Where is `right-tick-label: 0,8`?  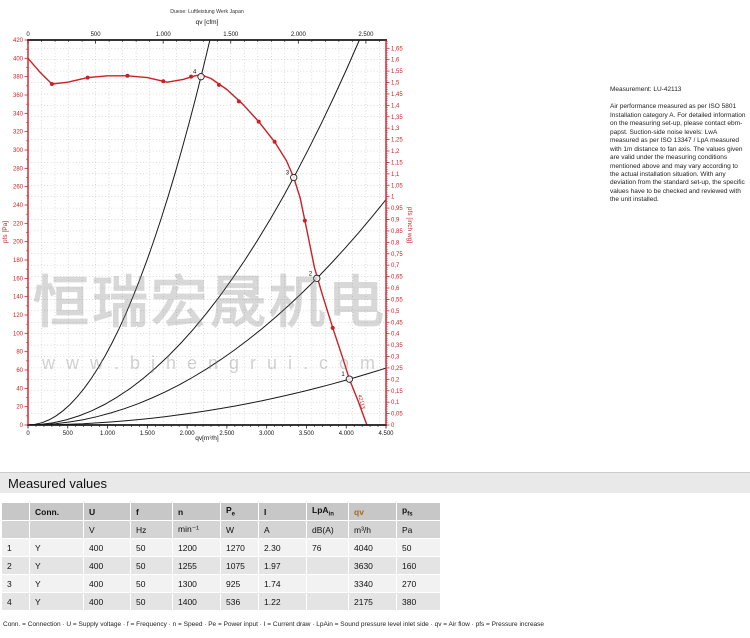 right-tick-label: 0,8 is located at coordinates (395, 243).